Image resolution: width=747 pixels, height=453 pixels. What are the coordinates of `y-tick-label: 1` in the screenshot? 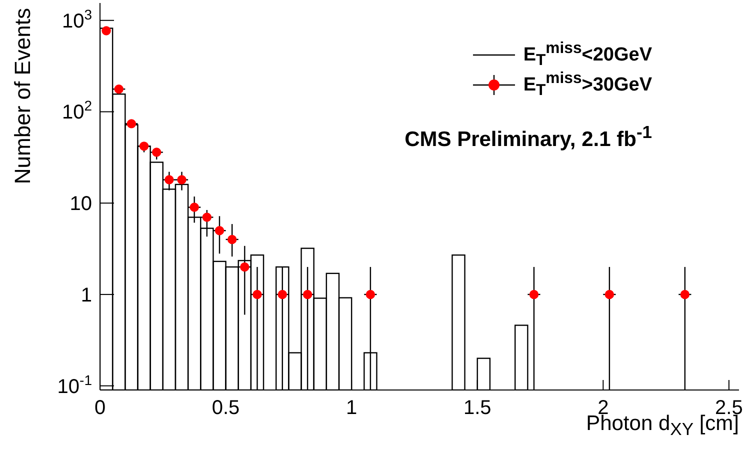 It's located at (86, 295).